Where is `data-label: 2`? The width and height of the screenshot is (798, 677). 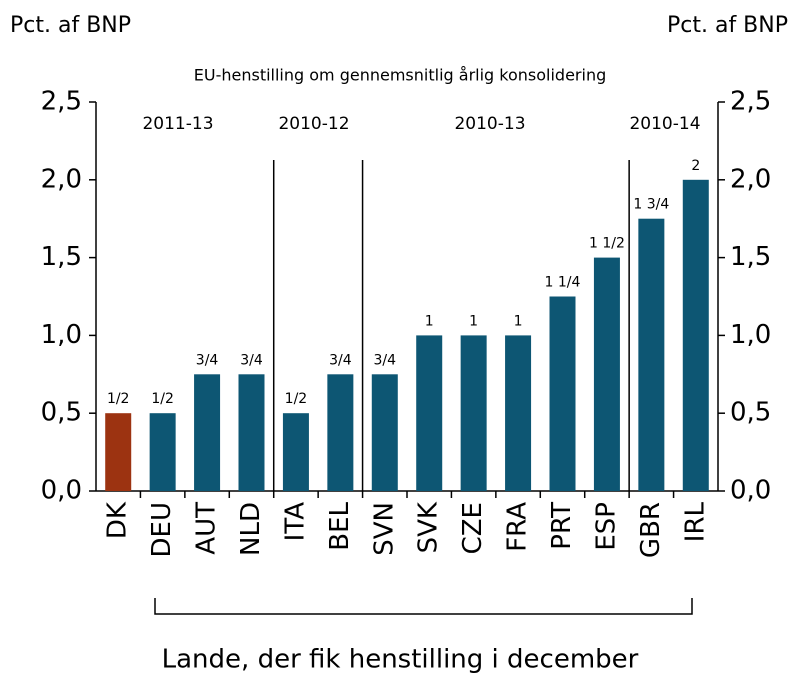 data-label: 2 is located at coordinates (695, 166).